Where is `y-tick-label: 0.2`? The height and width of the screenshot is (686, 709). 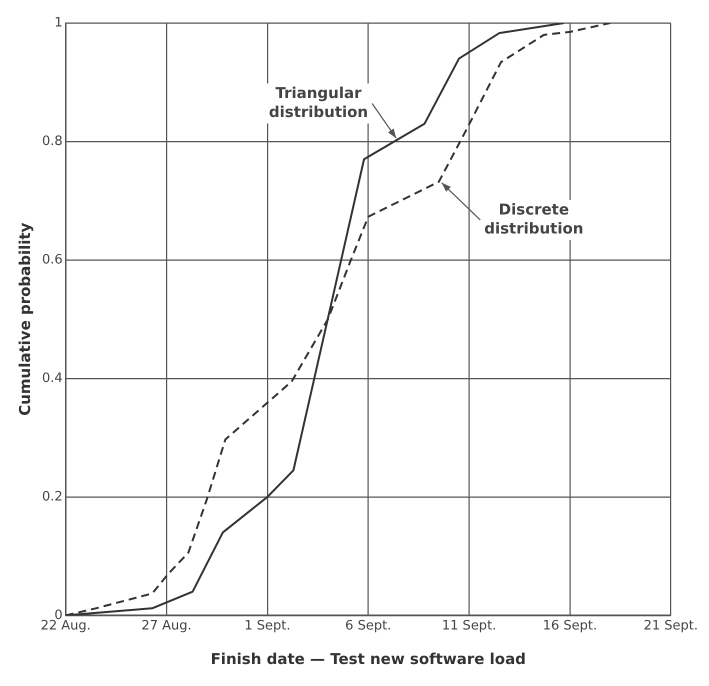 y-tick-label: 0.2 is located at coordinates (52, 496).